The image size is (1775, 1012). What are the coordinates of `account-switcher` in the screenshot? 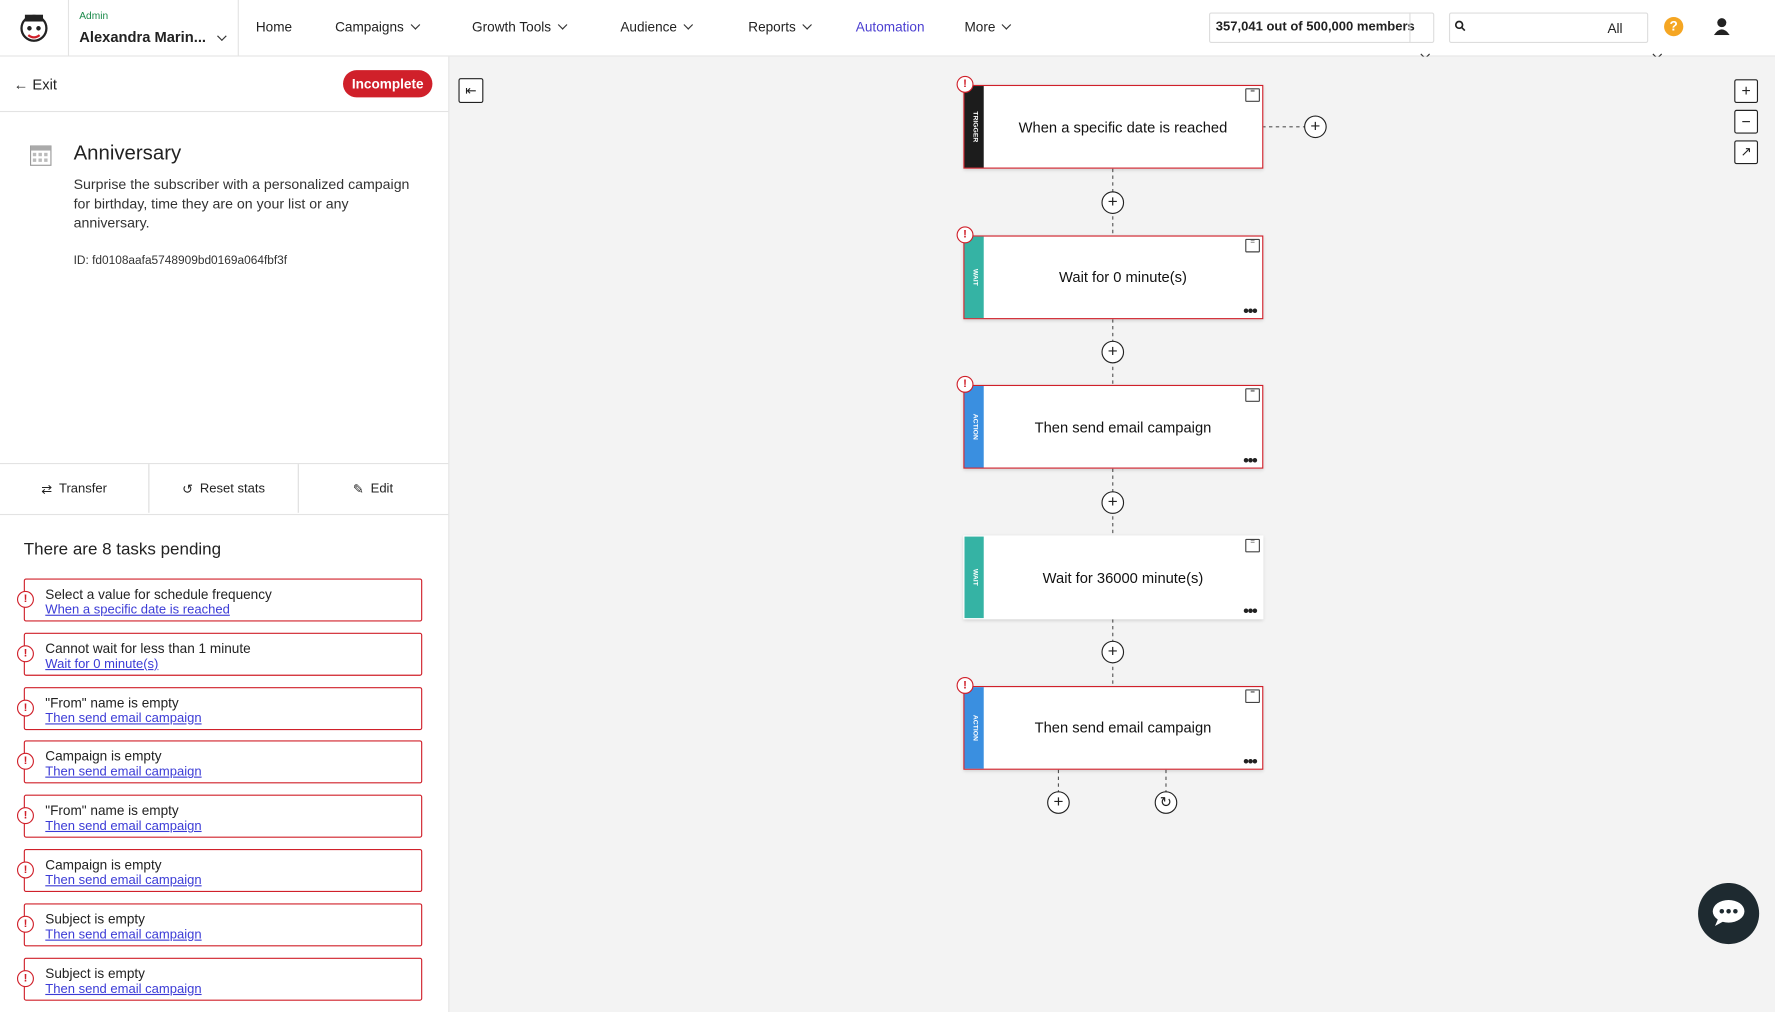 It's located at (153, 28).